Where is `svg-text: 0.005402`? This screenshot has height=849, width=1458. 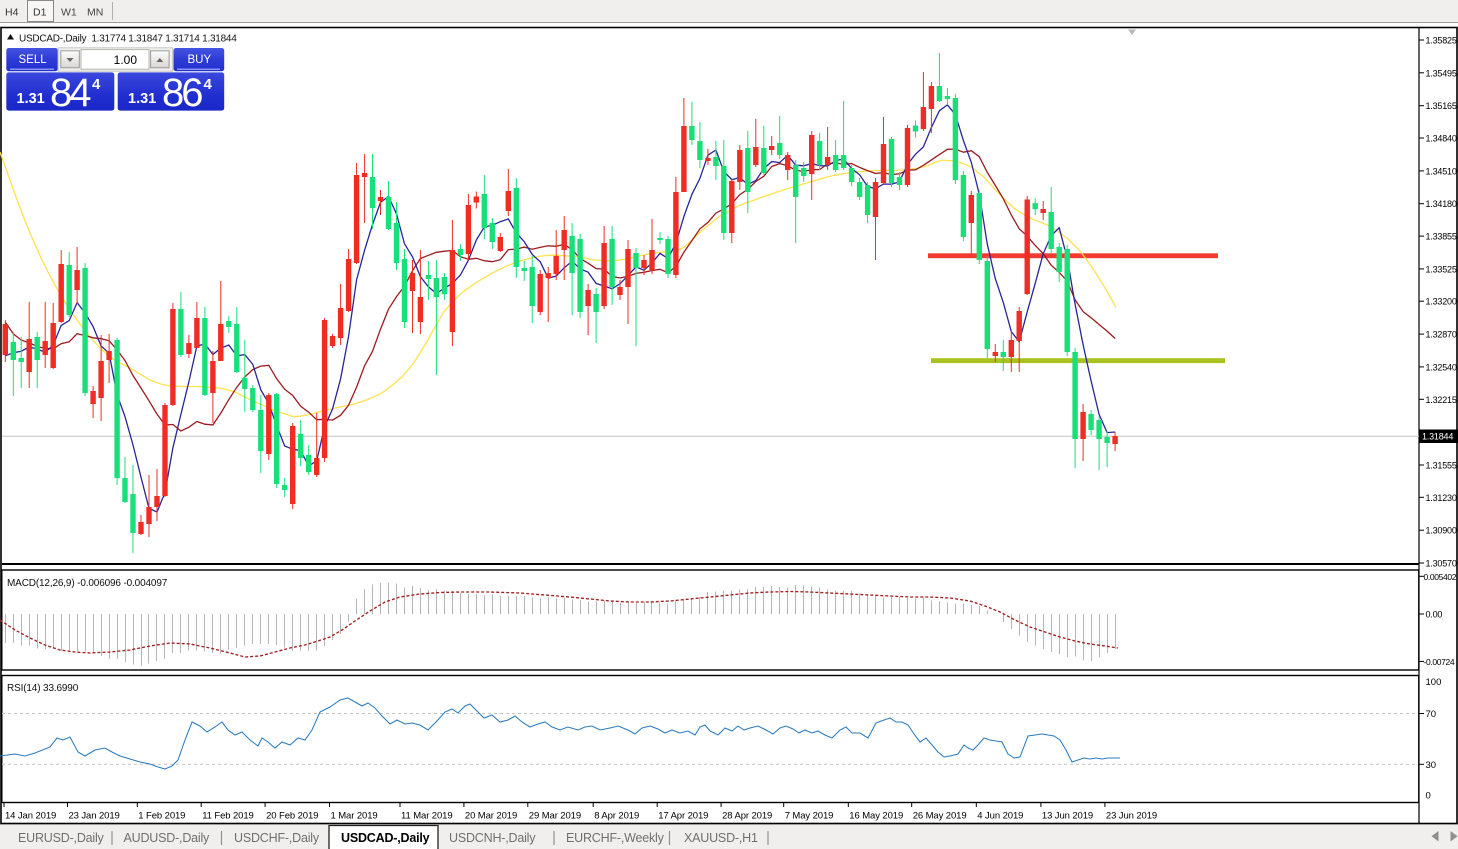 svg-text: 0.005402 is located at coordinates (1440, 577).